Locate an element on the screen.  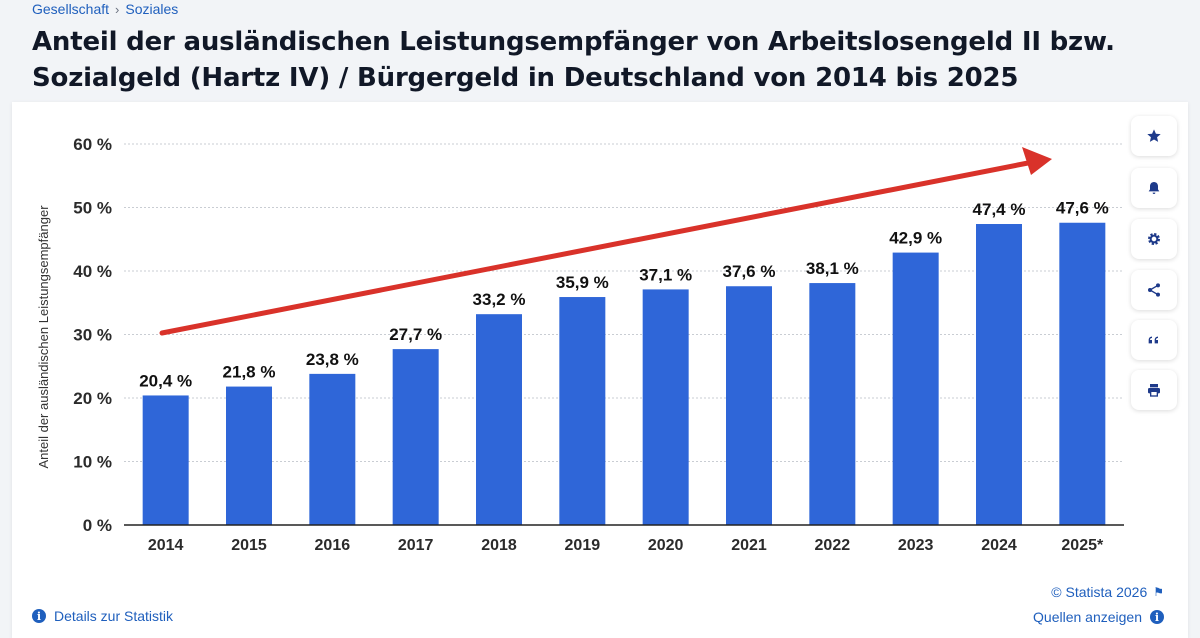
x-tick-label: 2023 is located at coordinates (916, 545).